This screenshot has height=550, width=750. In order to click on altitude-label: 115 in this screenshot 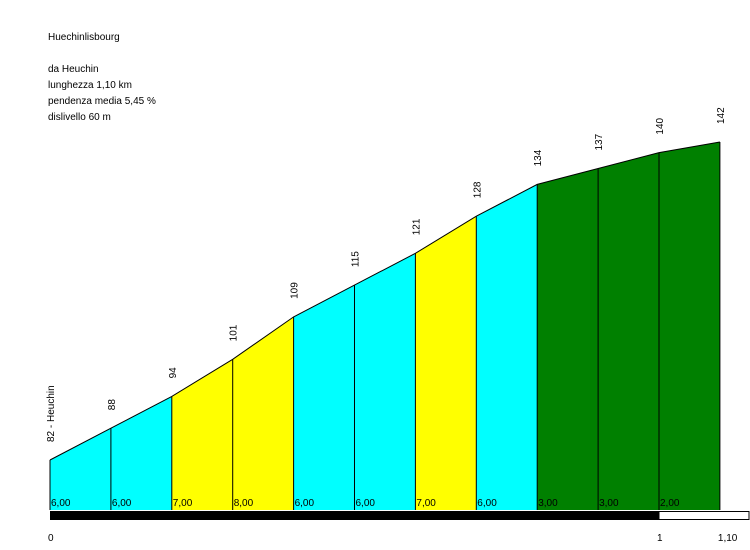, I will do `click(356, 259)`.